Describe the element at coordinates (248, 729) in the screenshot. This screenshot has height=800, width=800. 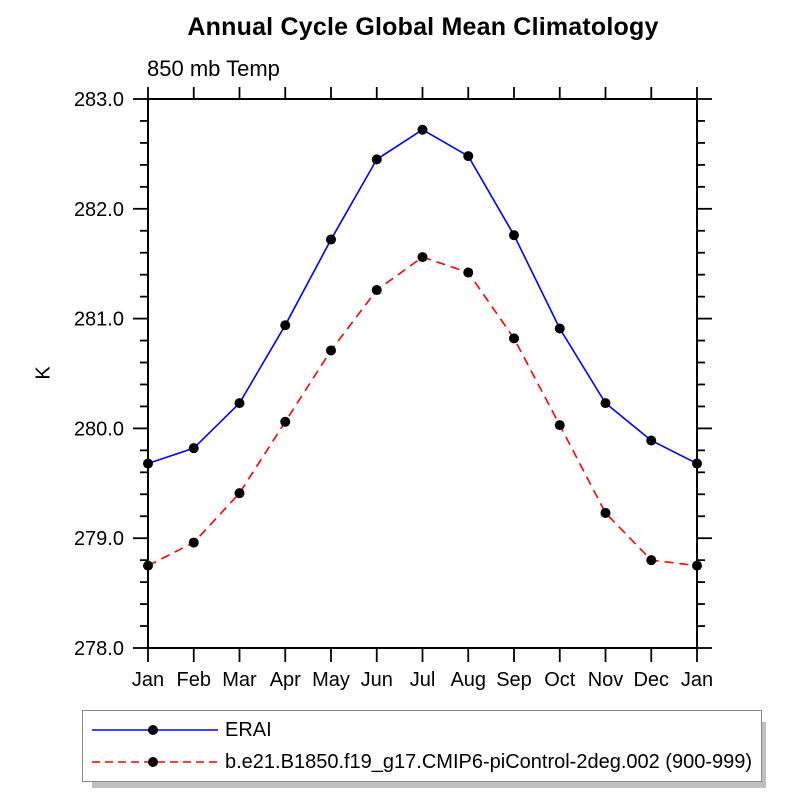
I see `legend-label-erai: ERAI` at that location.